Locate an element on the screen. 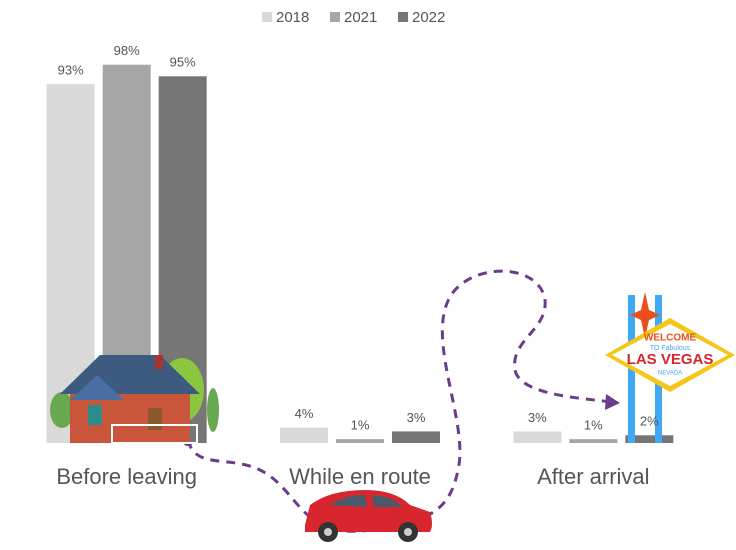  sign-text: WELCOME is located at coordinates (670, 338).